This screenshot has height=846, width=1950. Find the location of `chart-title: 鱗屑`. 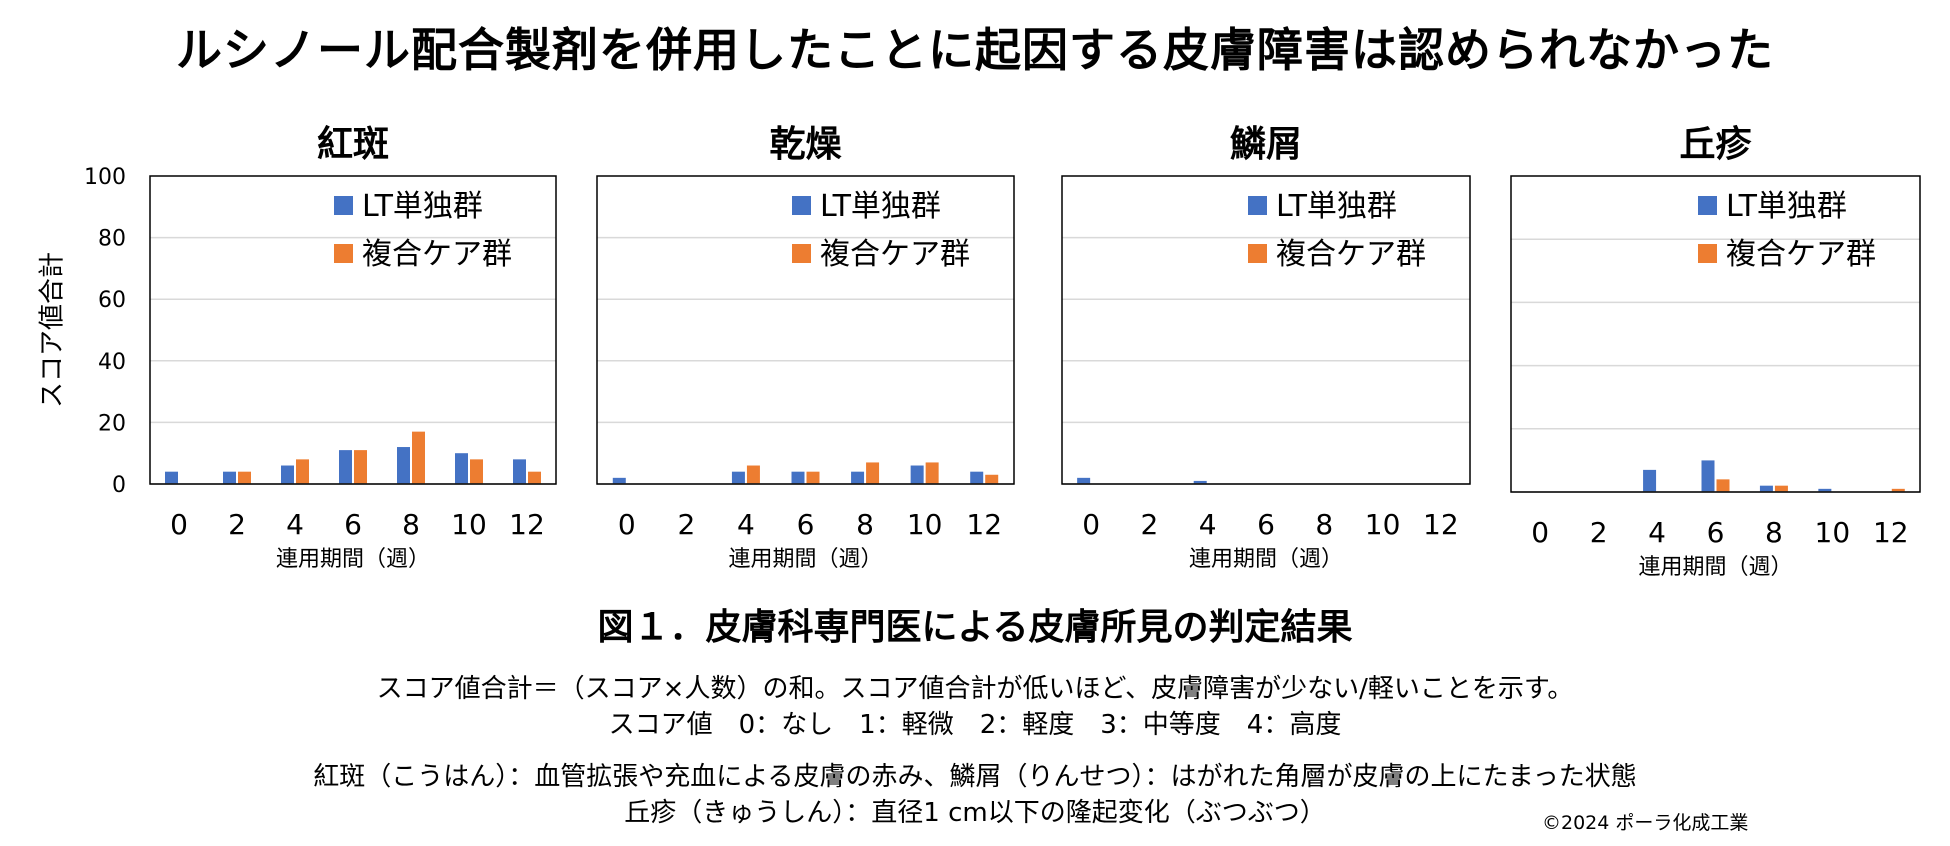

chart-title: 鱗屑 is located at coordinates (1266, 144).